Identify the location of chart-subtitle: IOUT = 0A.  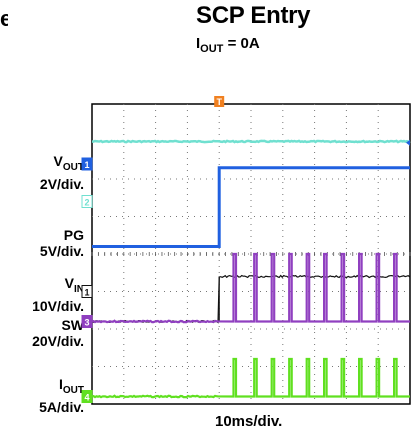
(228, 45).